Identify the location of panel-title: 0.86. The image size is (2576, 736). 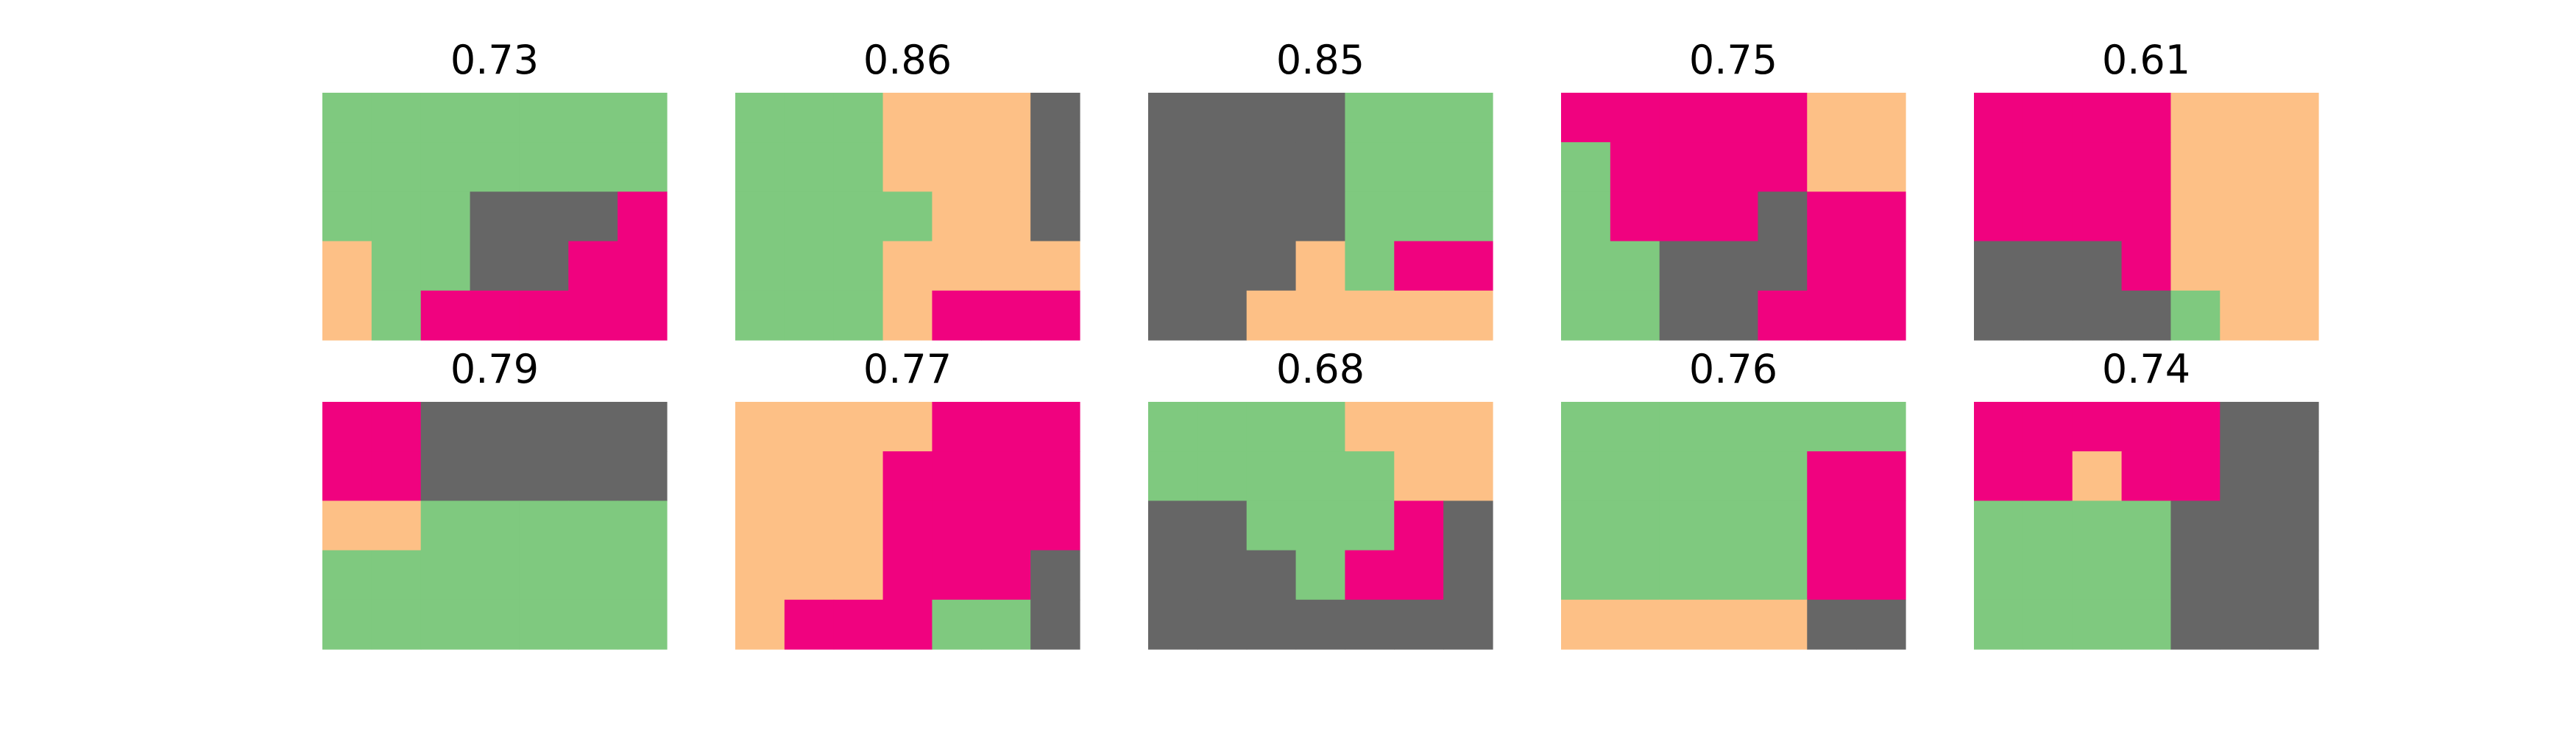
(908, 60).